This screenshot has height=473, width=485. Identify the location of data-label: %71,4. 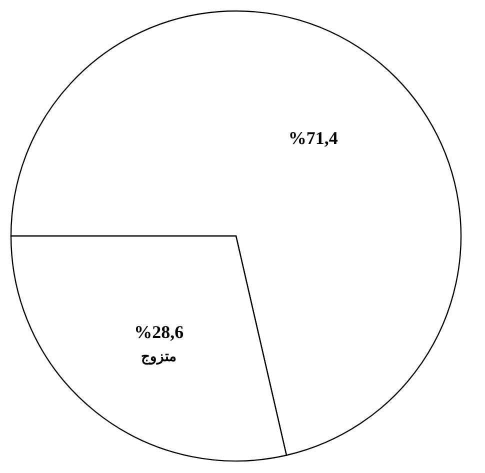
(313, 138).